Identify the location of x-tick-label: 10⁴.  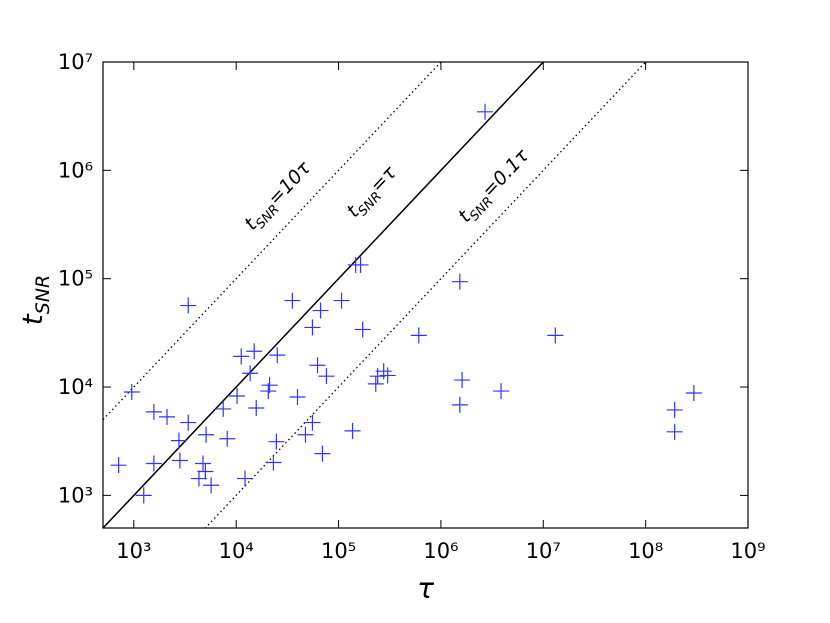
(236, 551).